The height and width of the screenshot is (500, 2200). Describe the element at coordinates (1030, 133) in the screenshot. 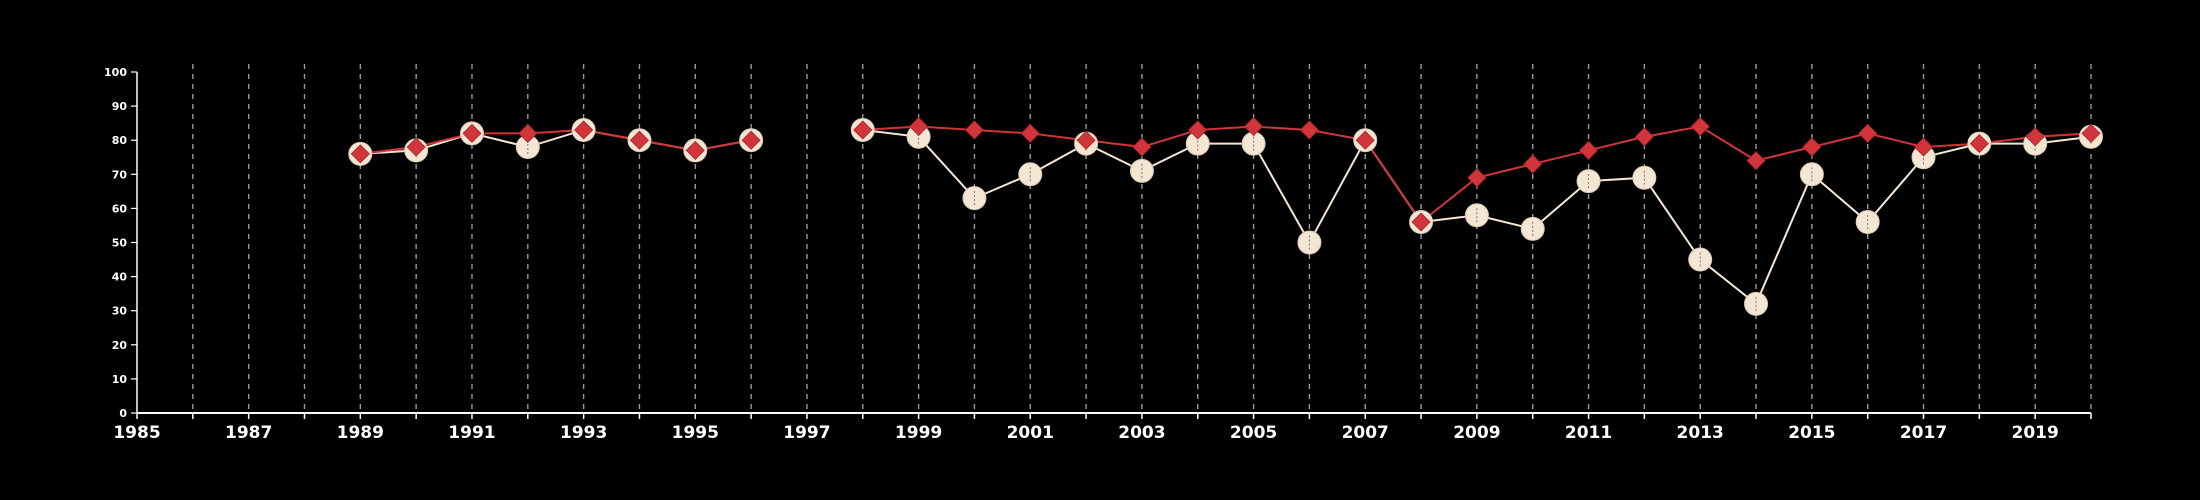

I see `diamond-point-2001` at that location.